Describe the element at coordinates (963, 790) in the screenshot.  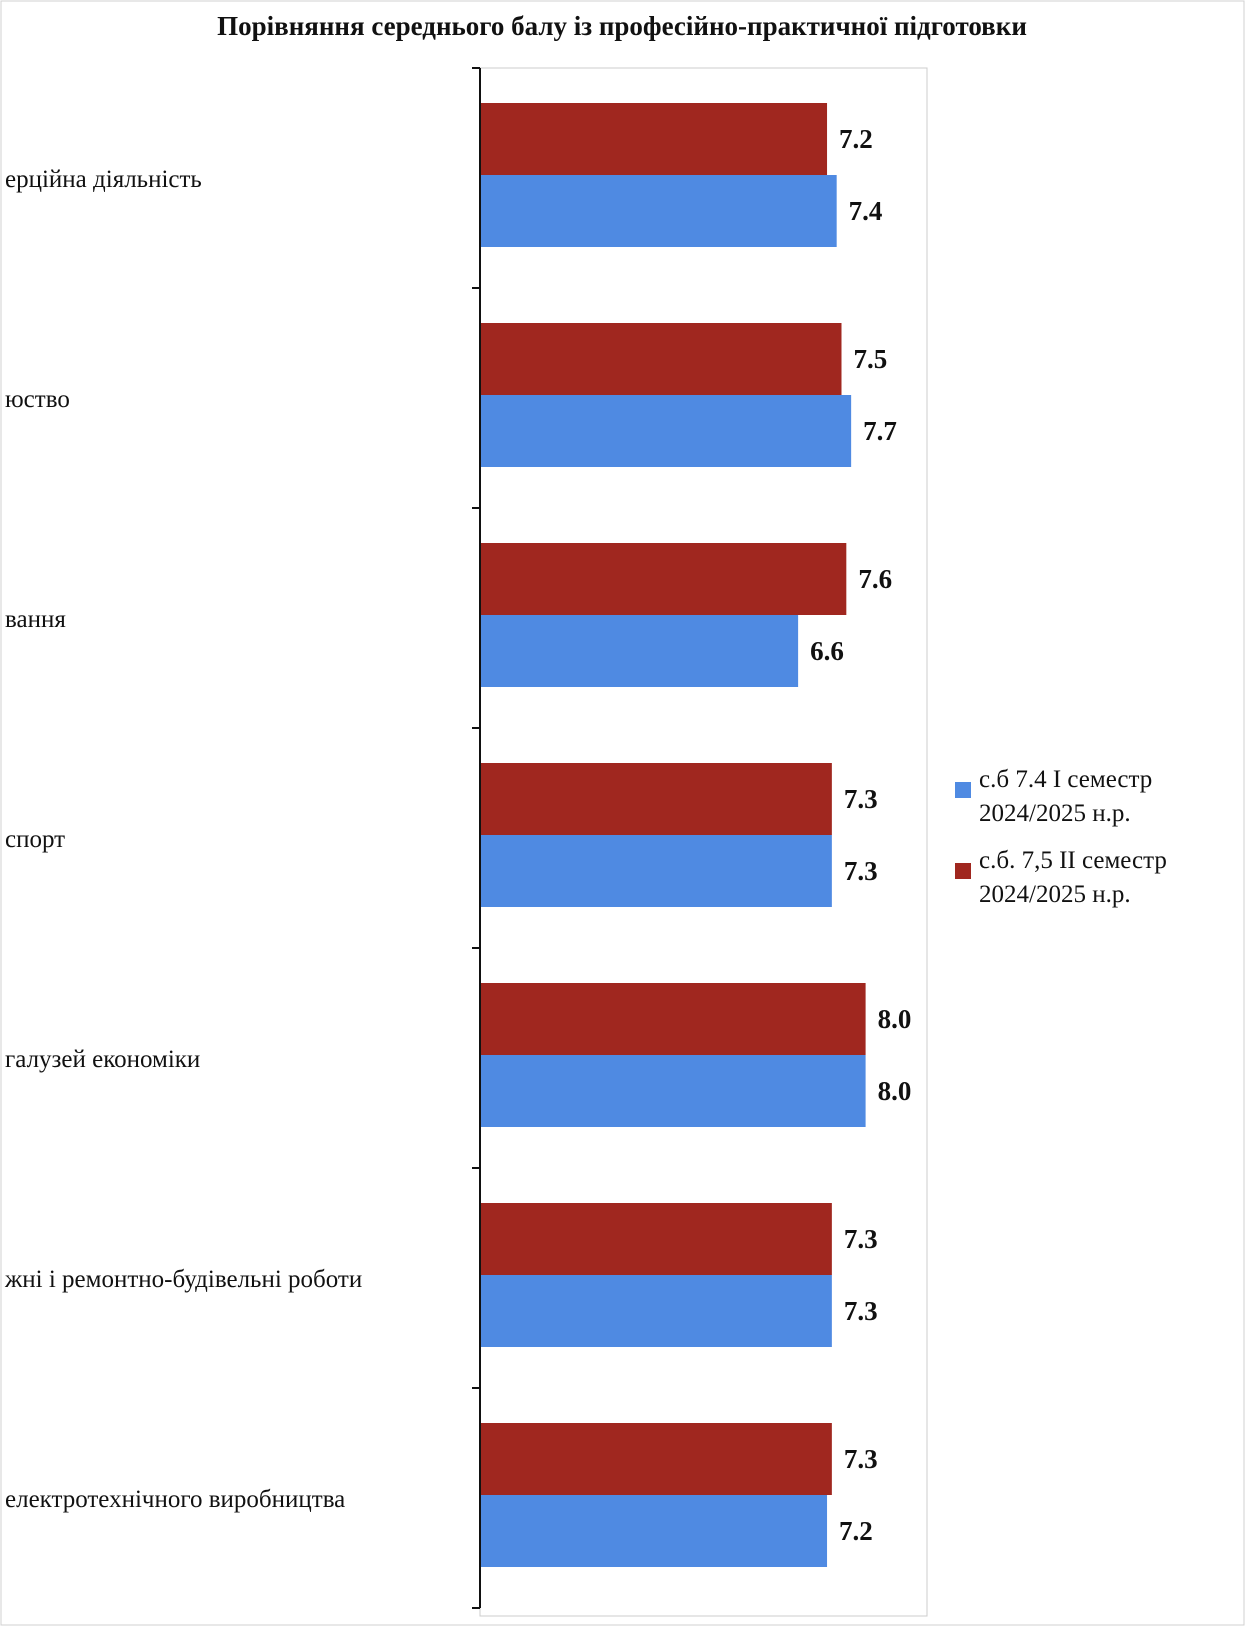
I see `legend-swatch-series1` at that location.